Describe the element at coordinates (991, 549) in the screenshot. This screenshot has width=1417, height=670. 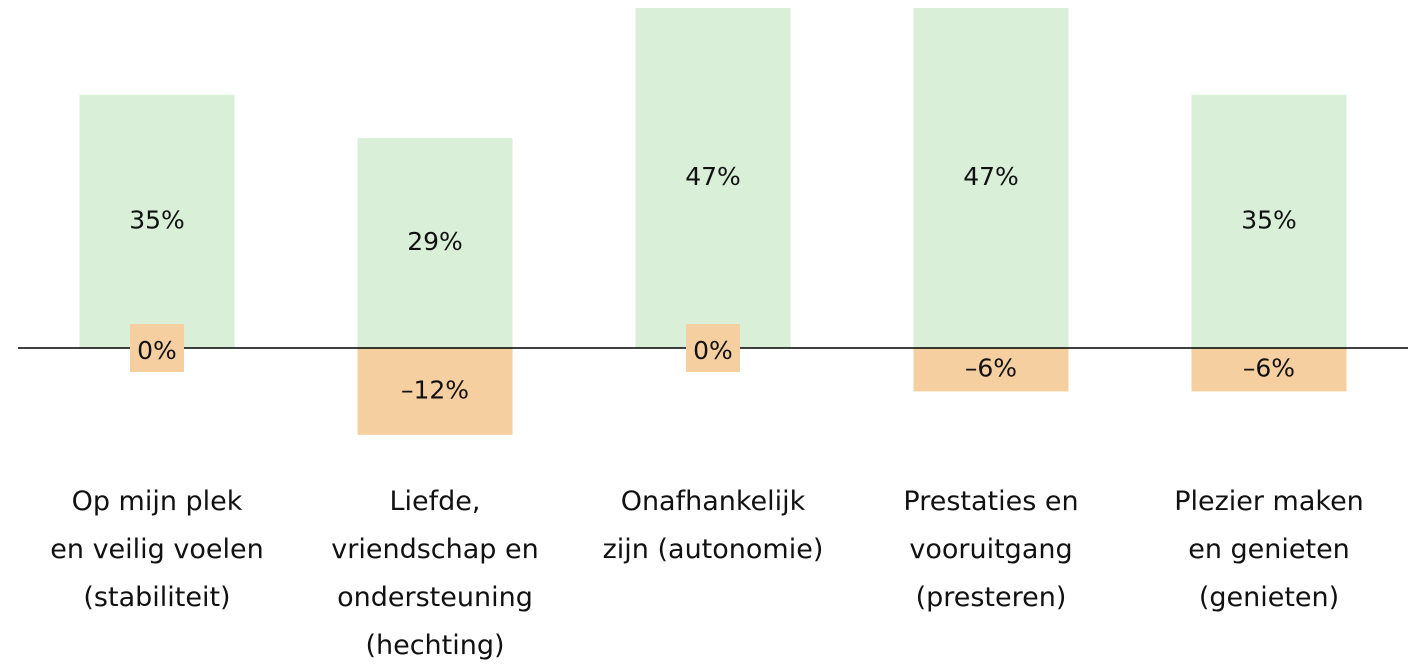
I see `x-tick-label: Prestaties en vooruitgang (presteren)` at that location.